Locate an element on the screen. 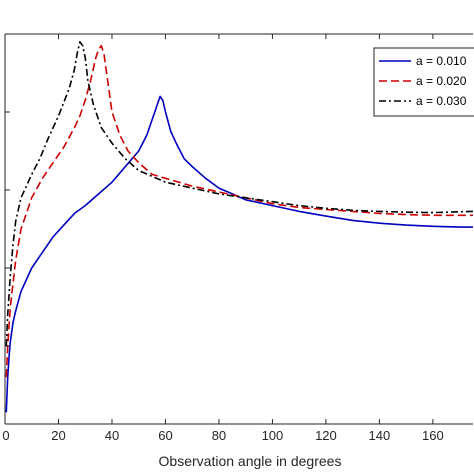 This screenshot has height=474, width=474. x-tick-label-60: 60 is located at coordinates (165, 435).